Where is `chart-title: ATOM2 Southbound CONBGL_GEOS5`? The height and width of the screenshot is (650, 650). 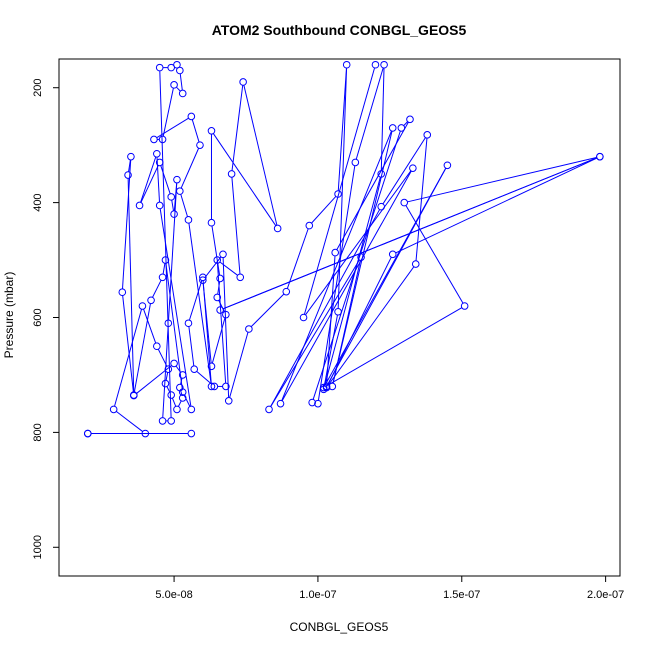 chart-title: ATOM2 Southbound CONBGL_GEOS5 is located at coordinates (339, 30).